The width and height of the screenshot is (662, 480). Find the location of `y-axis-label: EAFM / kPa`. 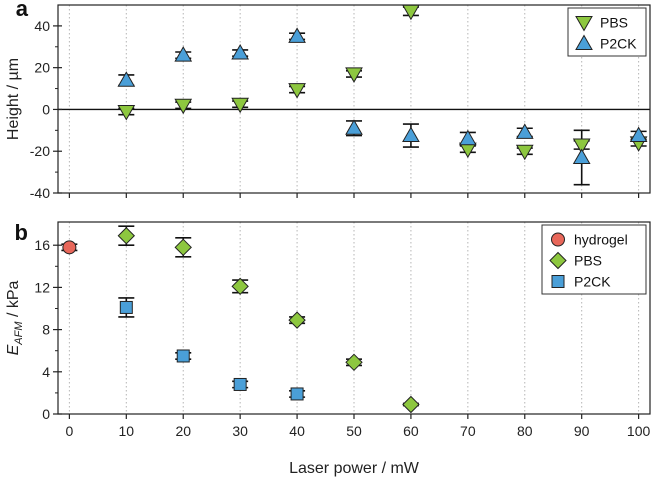

y-axis-label: EAFM / kPa is located at coordinates (15, 317).